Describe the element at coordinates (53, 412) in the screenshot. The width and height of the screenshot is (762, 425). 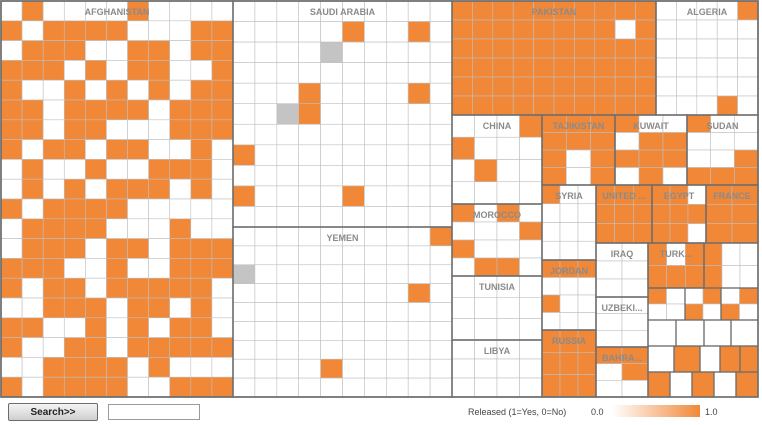
I see `search-button: Search>>` at that location.